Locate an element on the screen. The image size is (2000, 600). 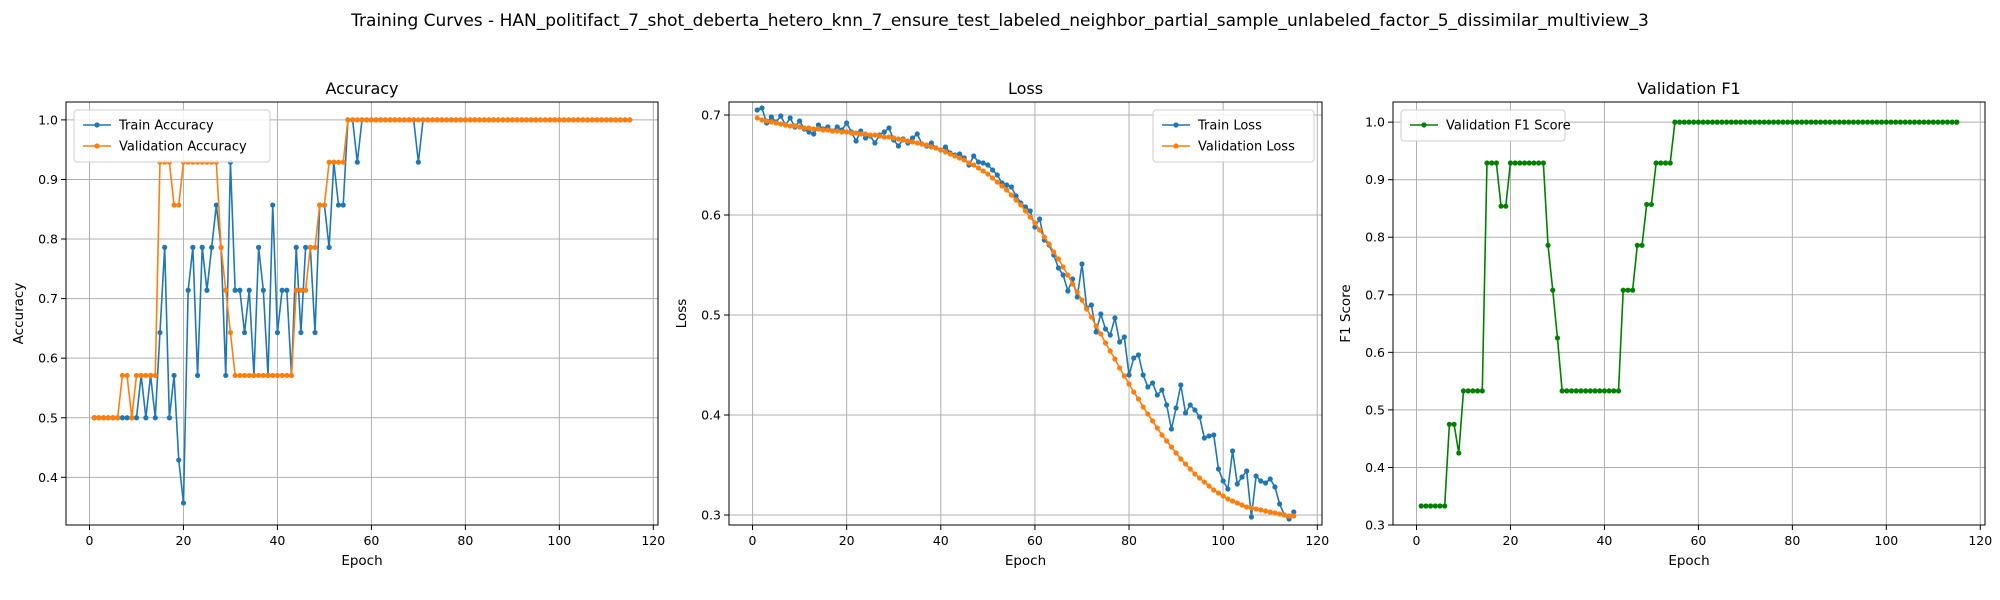
x-tick-label: 40 is located at coordinates (941, 540).